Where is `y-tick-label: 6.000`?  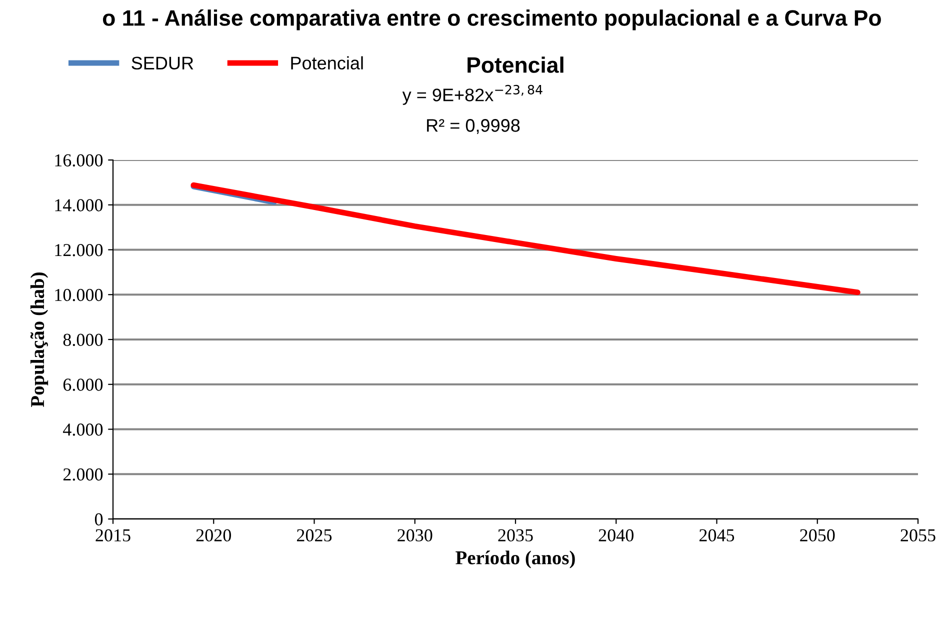 y-tick-label: 6.000 is located at coordinates (83, 384).